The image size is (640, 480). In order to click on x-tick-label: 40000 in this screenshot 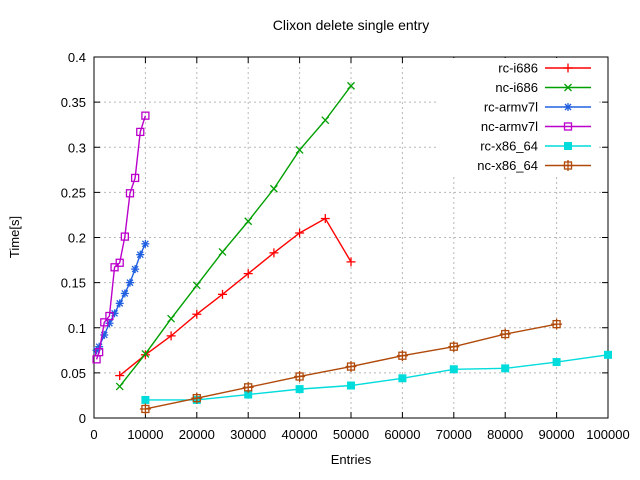, I will do `click(300, 434)`.